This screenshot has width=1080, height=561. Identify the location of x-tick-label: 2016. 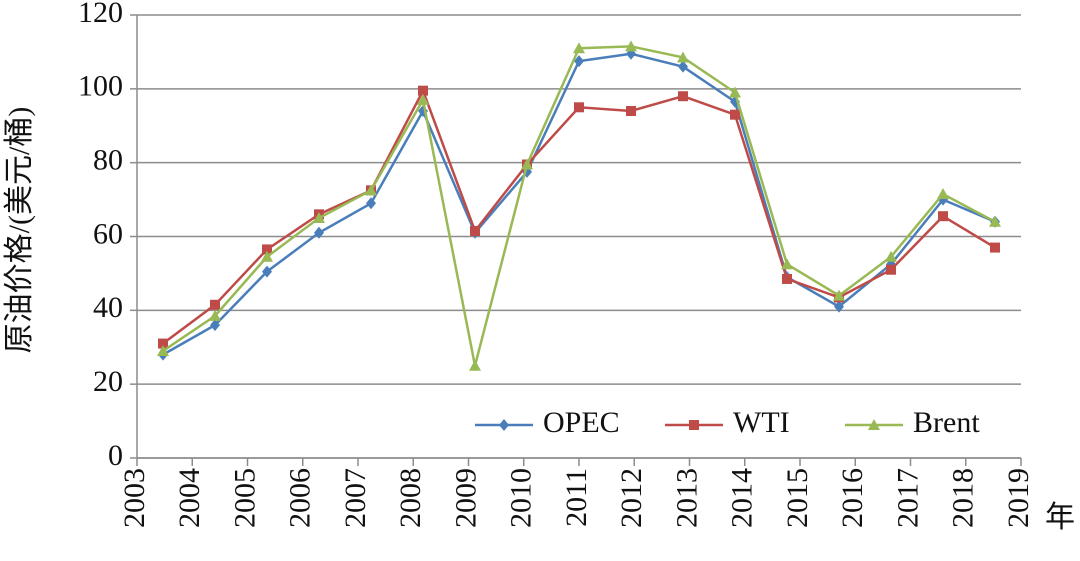
(852, 498).